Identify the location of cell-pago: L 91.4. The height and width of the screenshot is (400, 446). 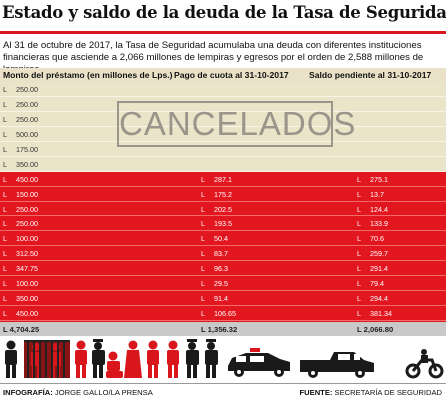
(214, 298).